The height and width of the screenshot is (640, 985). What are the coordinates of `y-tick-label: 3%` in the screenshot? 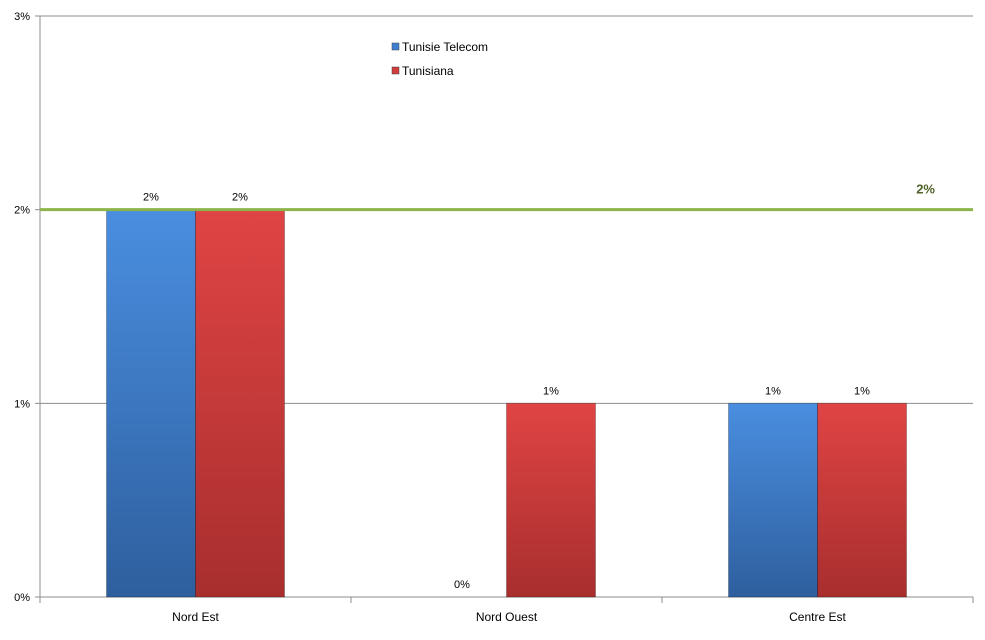 It's located at (22, 17).